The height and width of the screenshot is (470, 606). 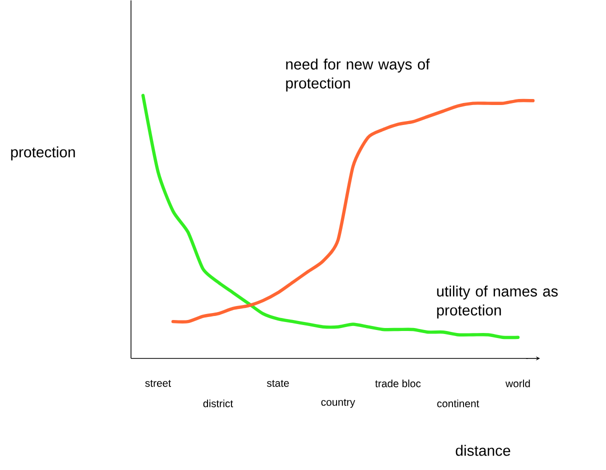 What do you see at coordinates (277, 383) in the screenshot?
I see `x-tick-label: state` at bounding box center [277, 383].